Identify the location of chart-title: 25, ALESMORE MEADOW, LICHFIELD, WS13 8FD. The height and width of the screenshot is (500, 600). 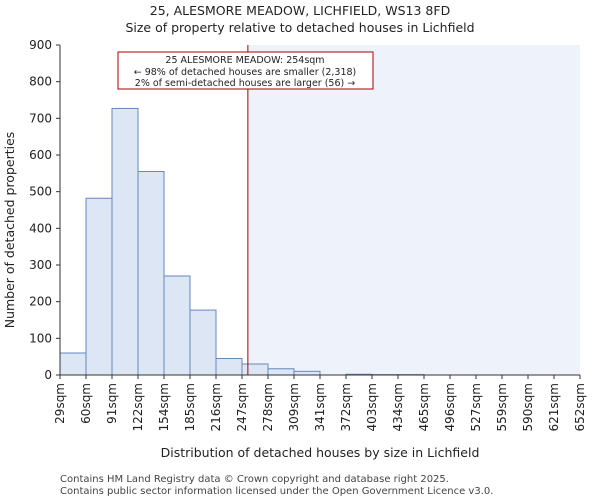
(300, 10).